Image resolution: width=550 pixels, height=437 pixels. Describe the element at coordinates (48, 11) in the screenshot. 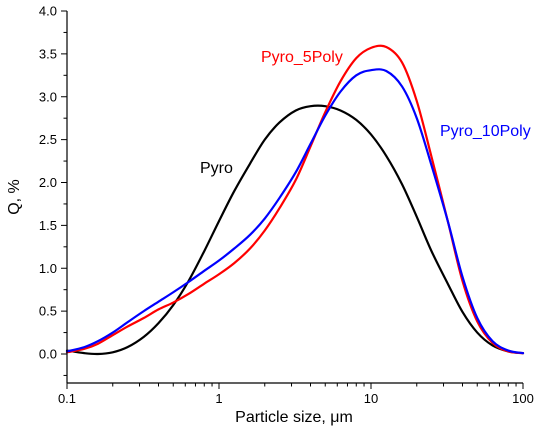

I see `y-tick-label: 4.0` at that location.